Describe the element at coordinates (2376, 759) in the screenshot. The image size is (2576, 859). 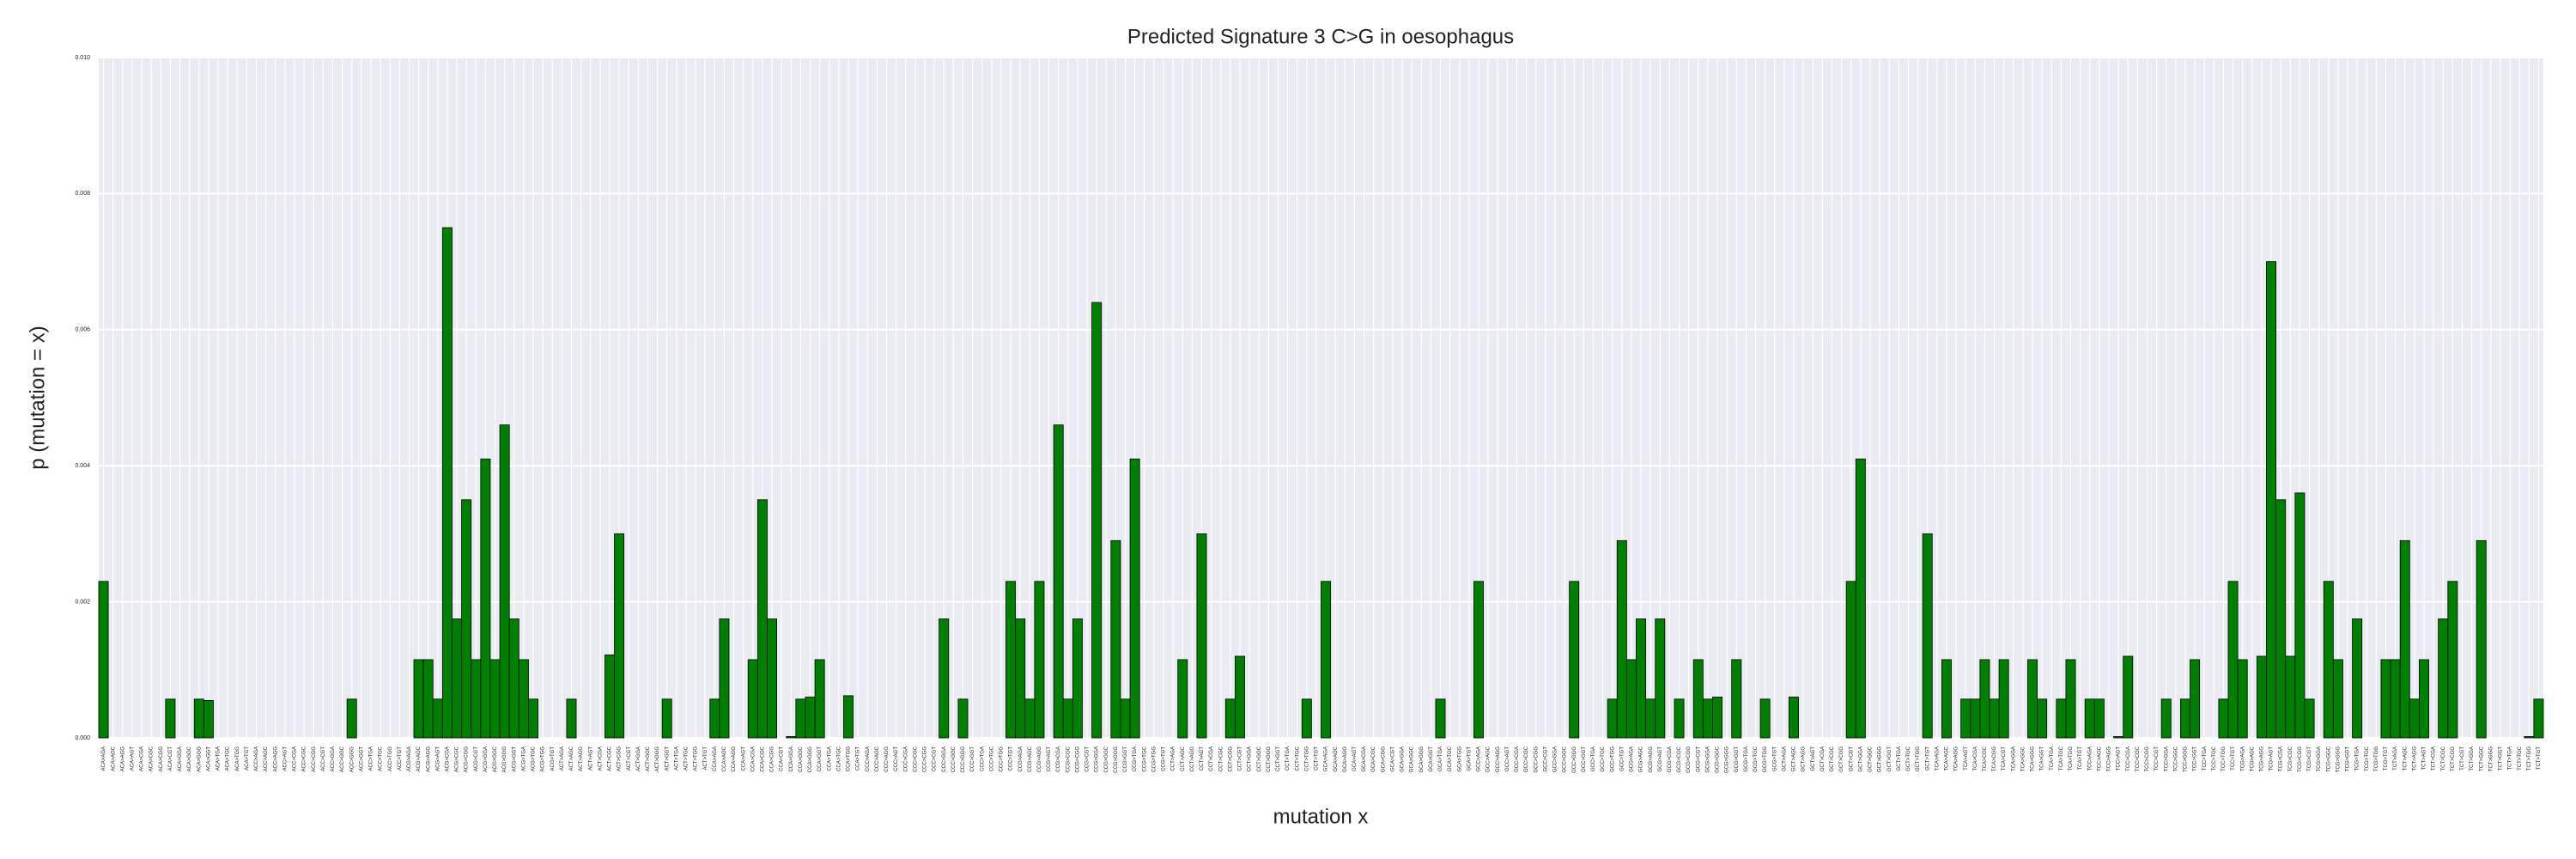
I see `x-tick-label: TCG>TGG` at that location.